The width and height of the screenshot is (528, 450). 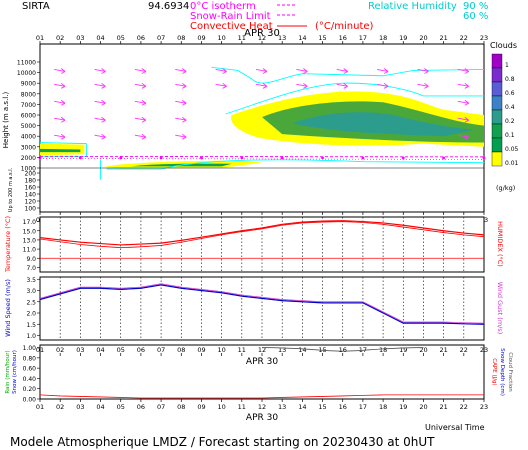 I want to click on hour-top-label: 17, so click(x=363, y=38).